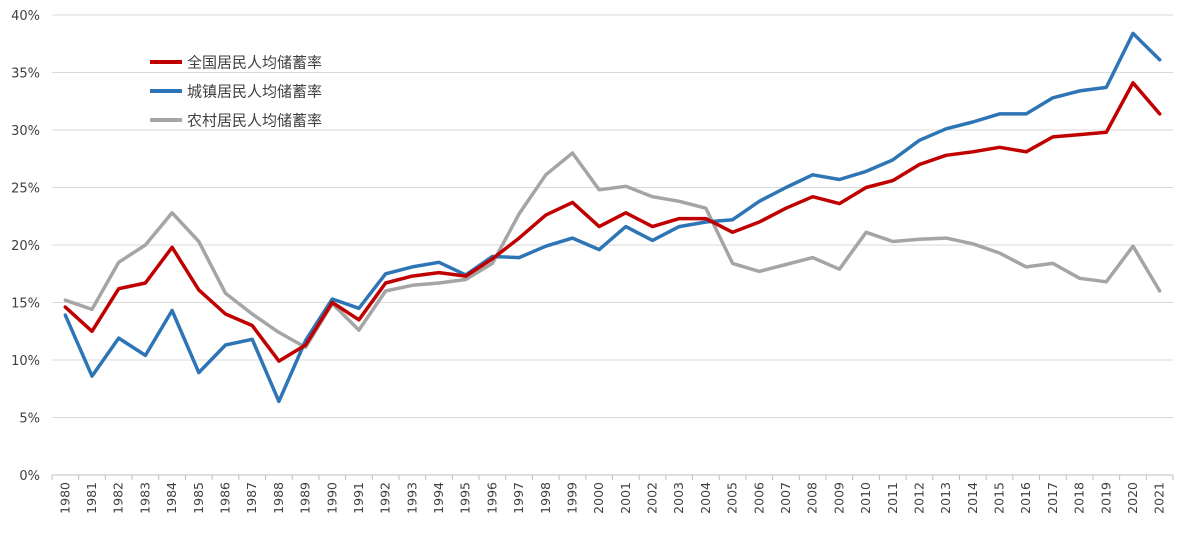 Image resolution: width=1178 pixels, height=538 pixels. What do you see at coordinates (812, 498) in the screenshot?
I see `x-tick-label: 2008` at bounding box center [812, 498].